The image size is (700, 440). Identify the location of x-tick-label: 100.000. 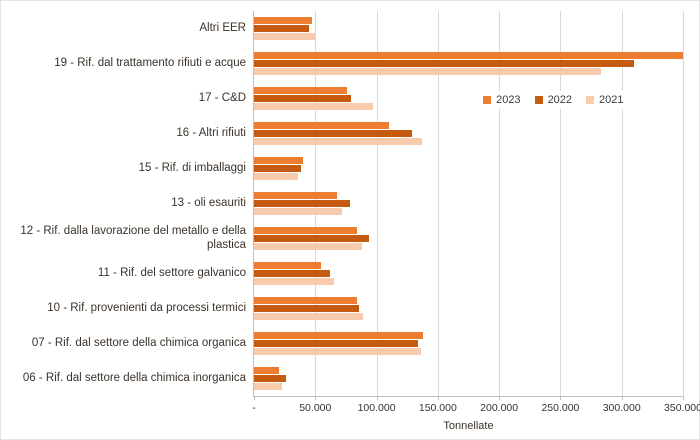
(376, 408).